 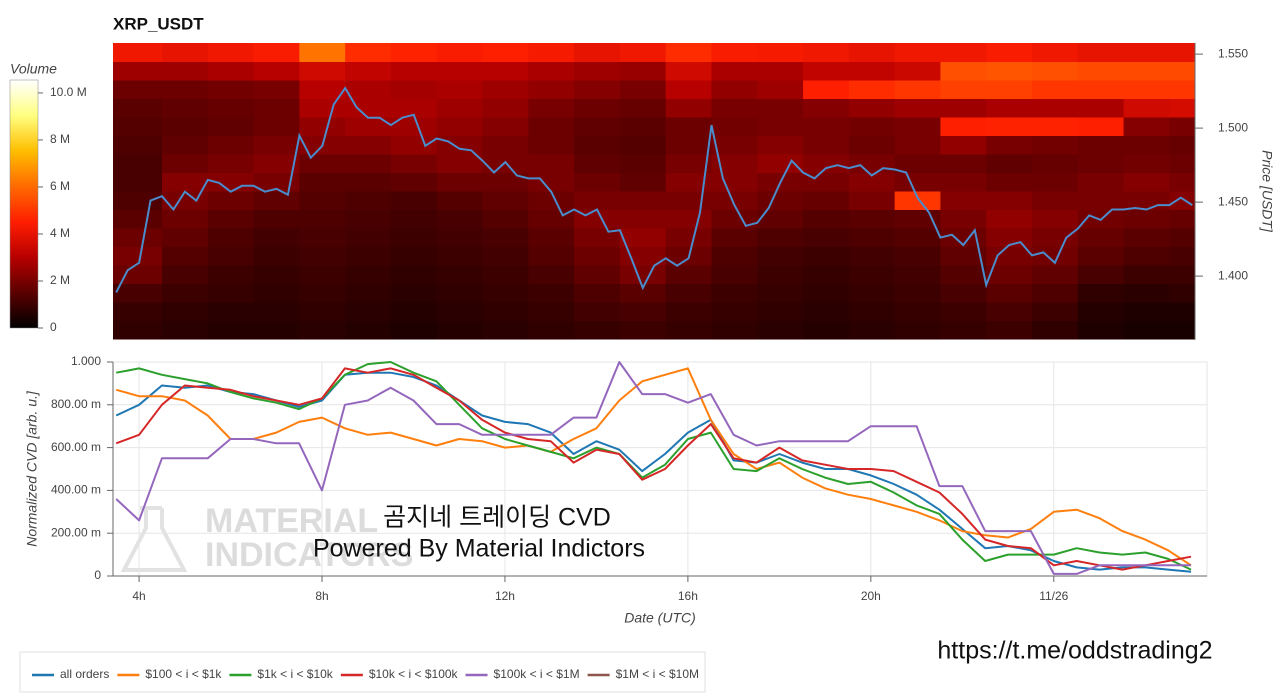 I want to click on y-tick-label: 200.00 m, so click(x=76, y=532).